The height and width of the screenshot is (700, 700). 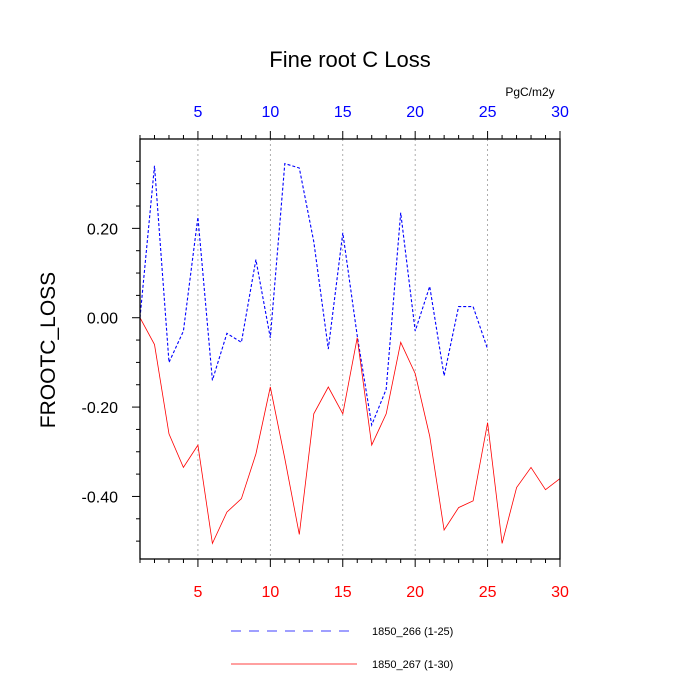 I want to click on bottom-axis-label-4: 25, so click(x=488, y=592).